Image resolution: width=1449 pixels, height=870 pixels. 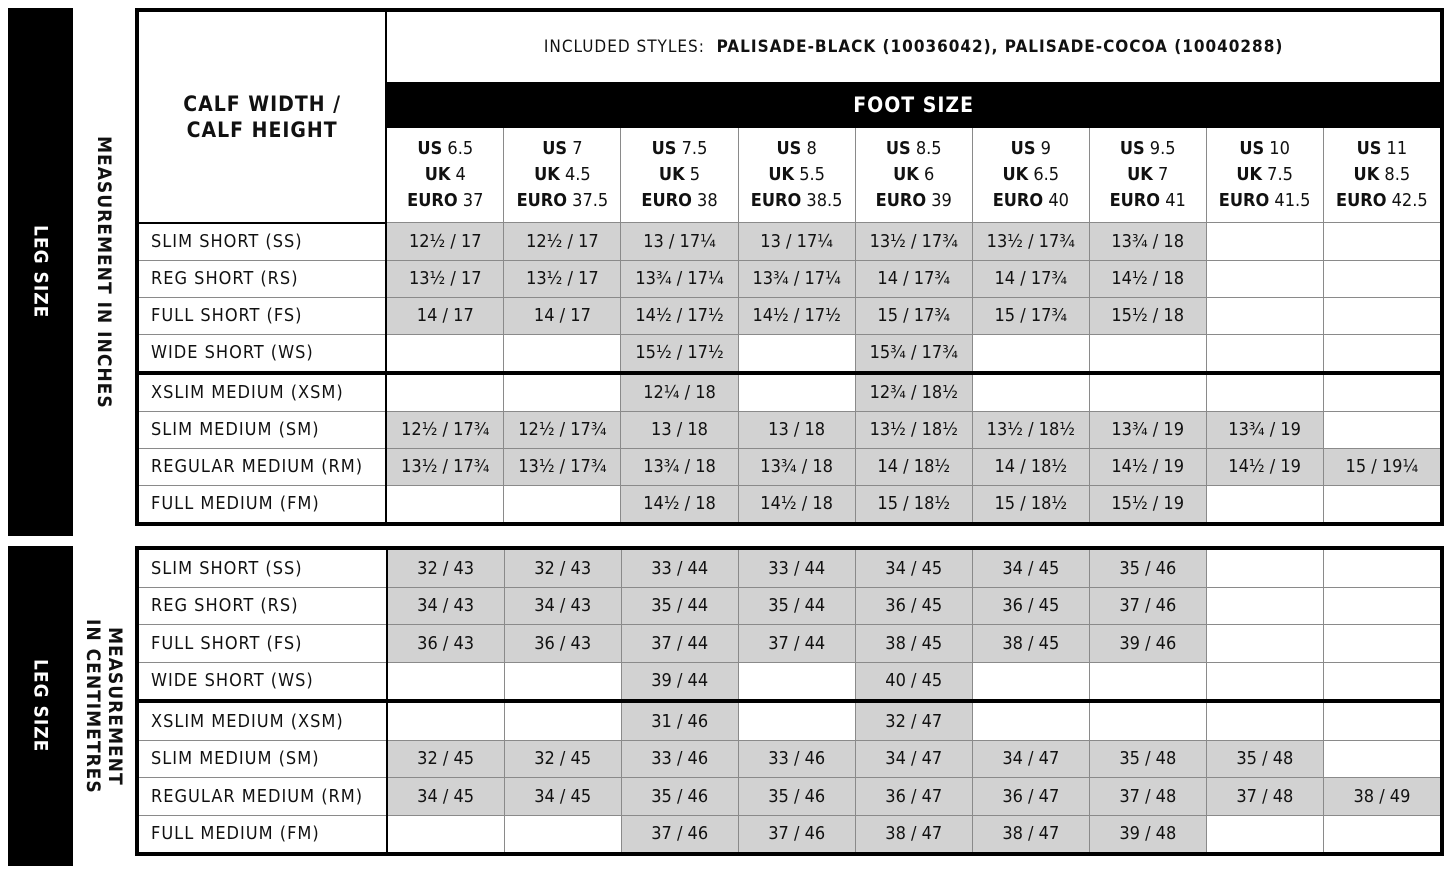 What do you see at coordinates (261, 681) in the screenshot?
I see `row-label: WIDE SHORT (WS)` at bounding box center [261, 681].